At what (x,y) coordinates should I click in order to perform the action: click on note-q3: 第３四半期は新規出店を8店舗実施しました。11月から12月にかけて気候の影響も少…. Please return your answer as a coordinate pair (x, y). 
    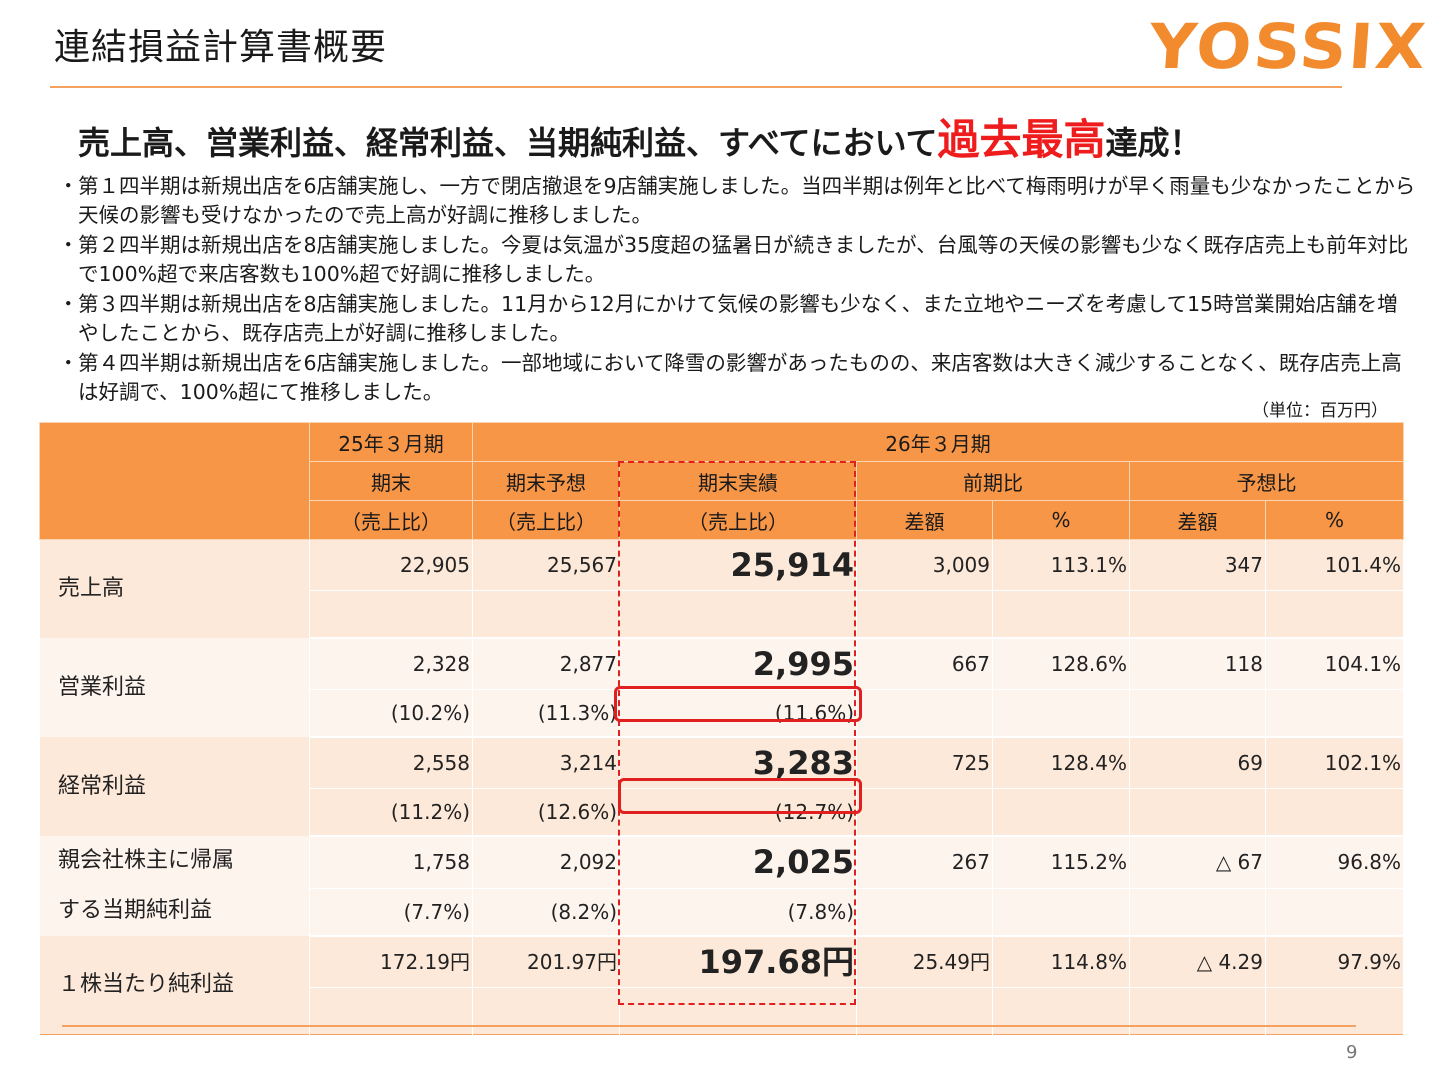
    Looking at the image, I should click on (738, 319).